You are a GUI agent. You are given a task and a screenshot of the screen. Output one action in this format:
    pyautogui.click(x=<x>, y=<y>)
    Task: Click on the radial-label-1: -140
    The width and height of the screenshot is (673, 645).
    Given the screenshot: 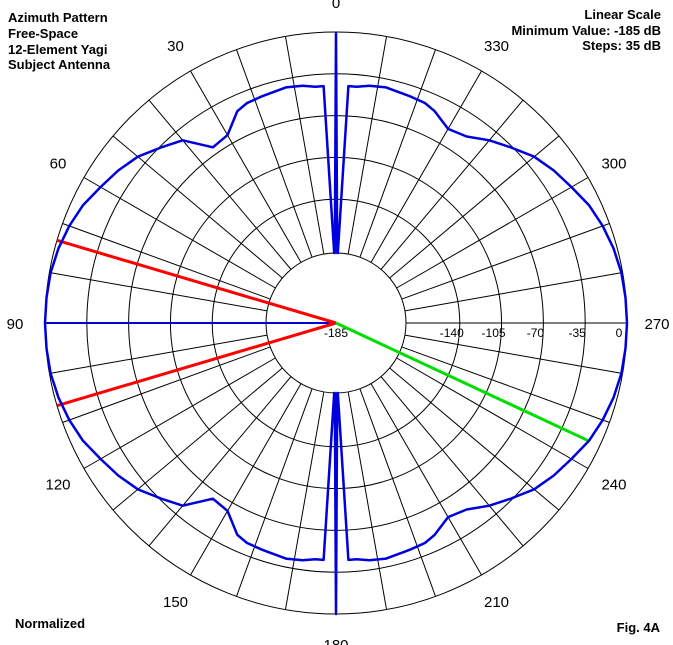 What is the action you would take?
    pyautogui.click(x=452, y=333)
    